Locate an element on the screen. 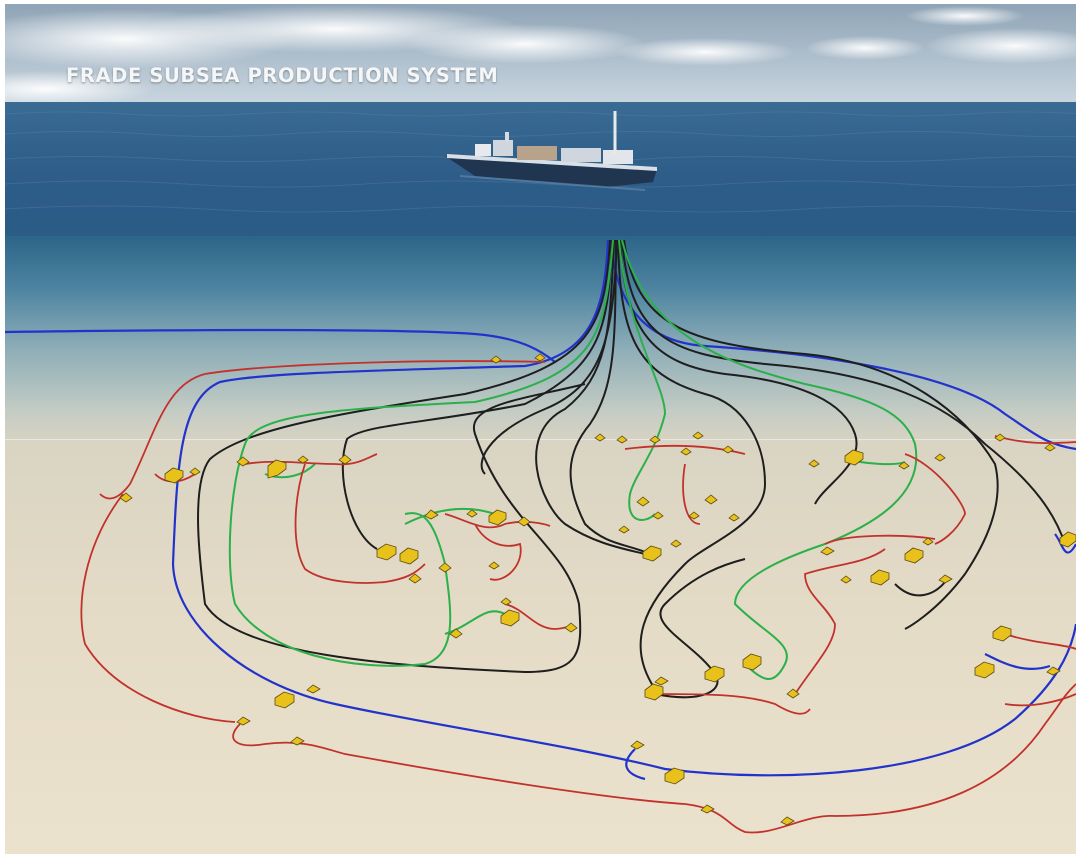  fpso-vessel is located at coordinates (551, 151).